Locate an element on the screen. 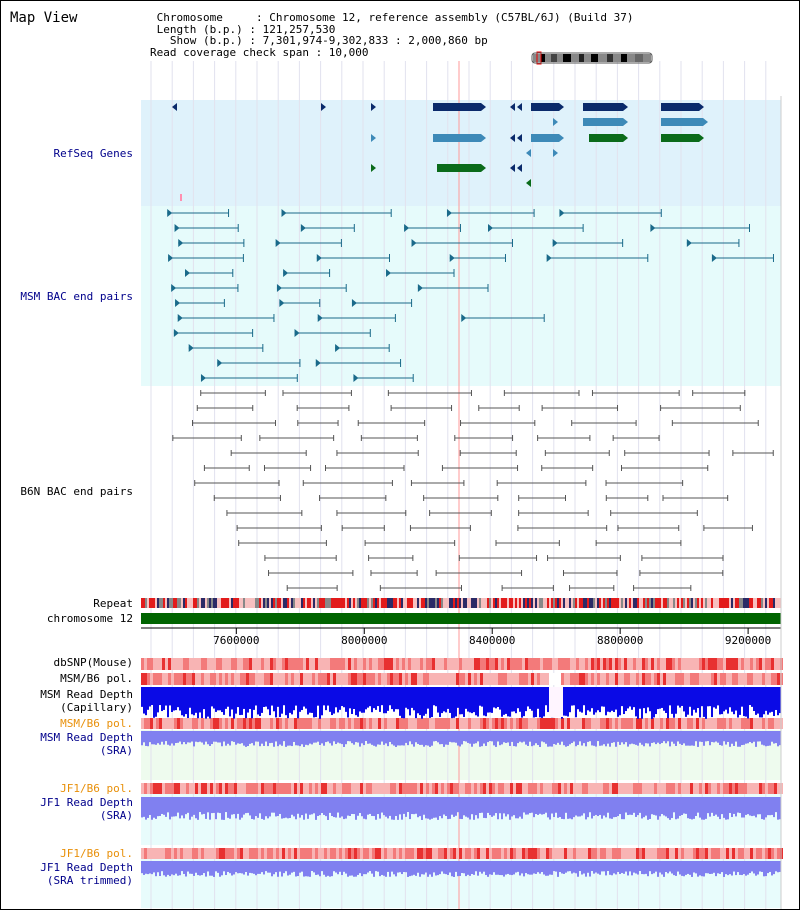  track-label-msm-bac: MSM BAC end pairs is located at coordinates (76, 296).